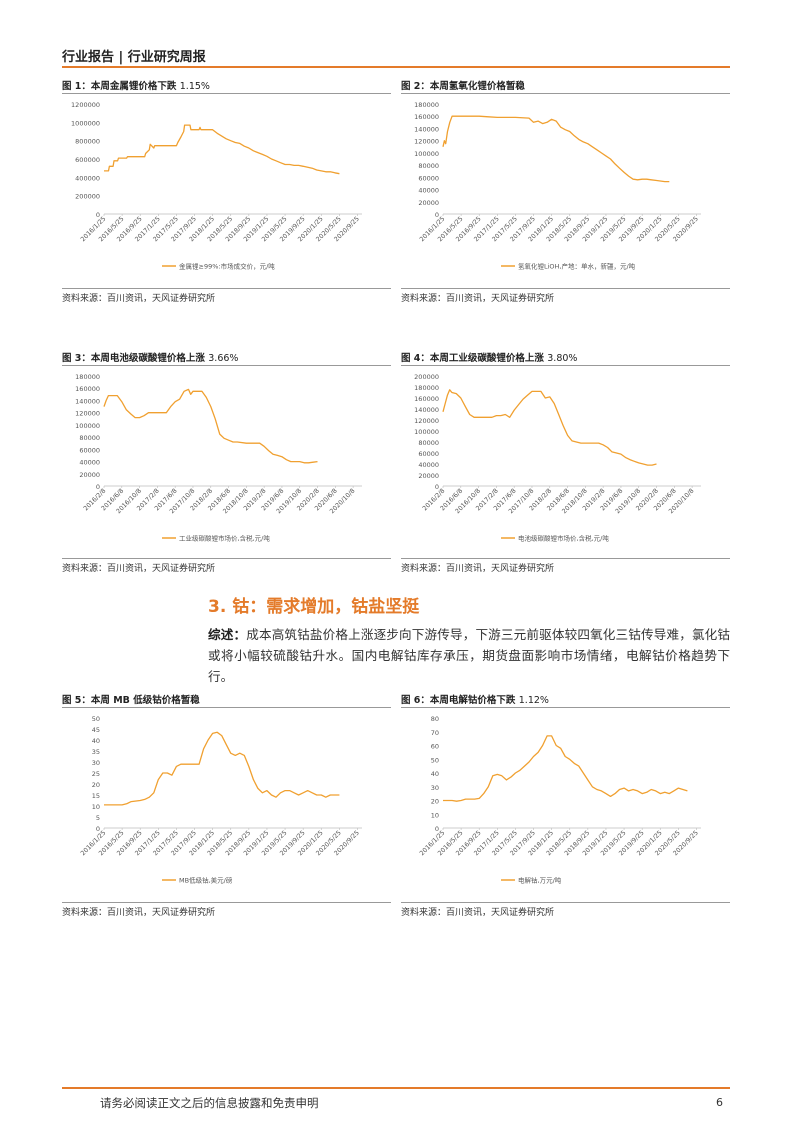 The height and width of the screenshot is (1122, 793). Describe the element at coordinates (224, 538) in the screenshot. I see `legend-label: 工业级碳酸锂市场价,含税,元/吨` at that location.